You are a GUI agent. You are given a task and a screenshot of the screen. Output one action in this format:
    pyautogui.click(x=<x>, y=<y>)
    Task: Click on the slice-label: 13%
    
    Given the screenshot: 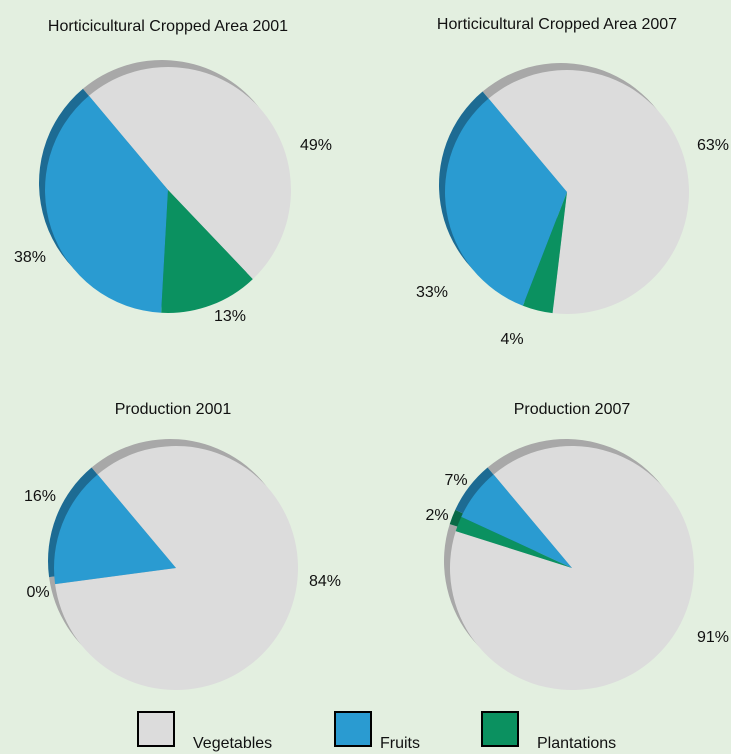 What is the action you would take?
    pyautogui.click(x=230, y=316)
    